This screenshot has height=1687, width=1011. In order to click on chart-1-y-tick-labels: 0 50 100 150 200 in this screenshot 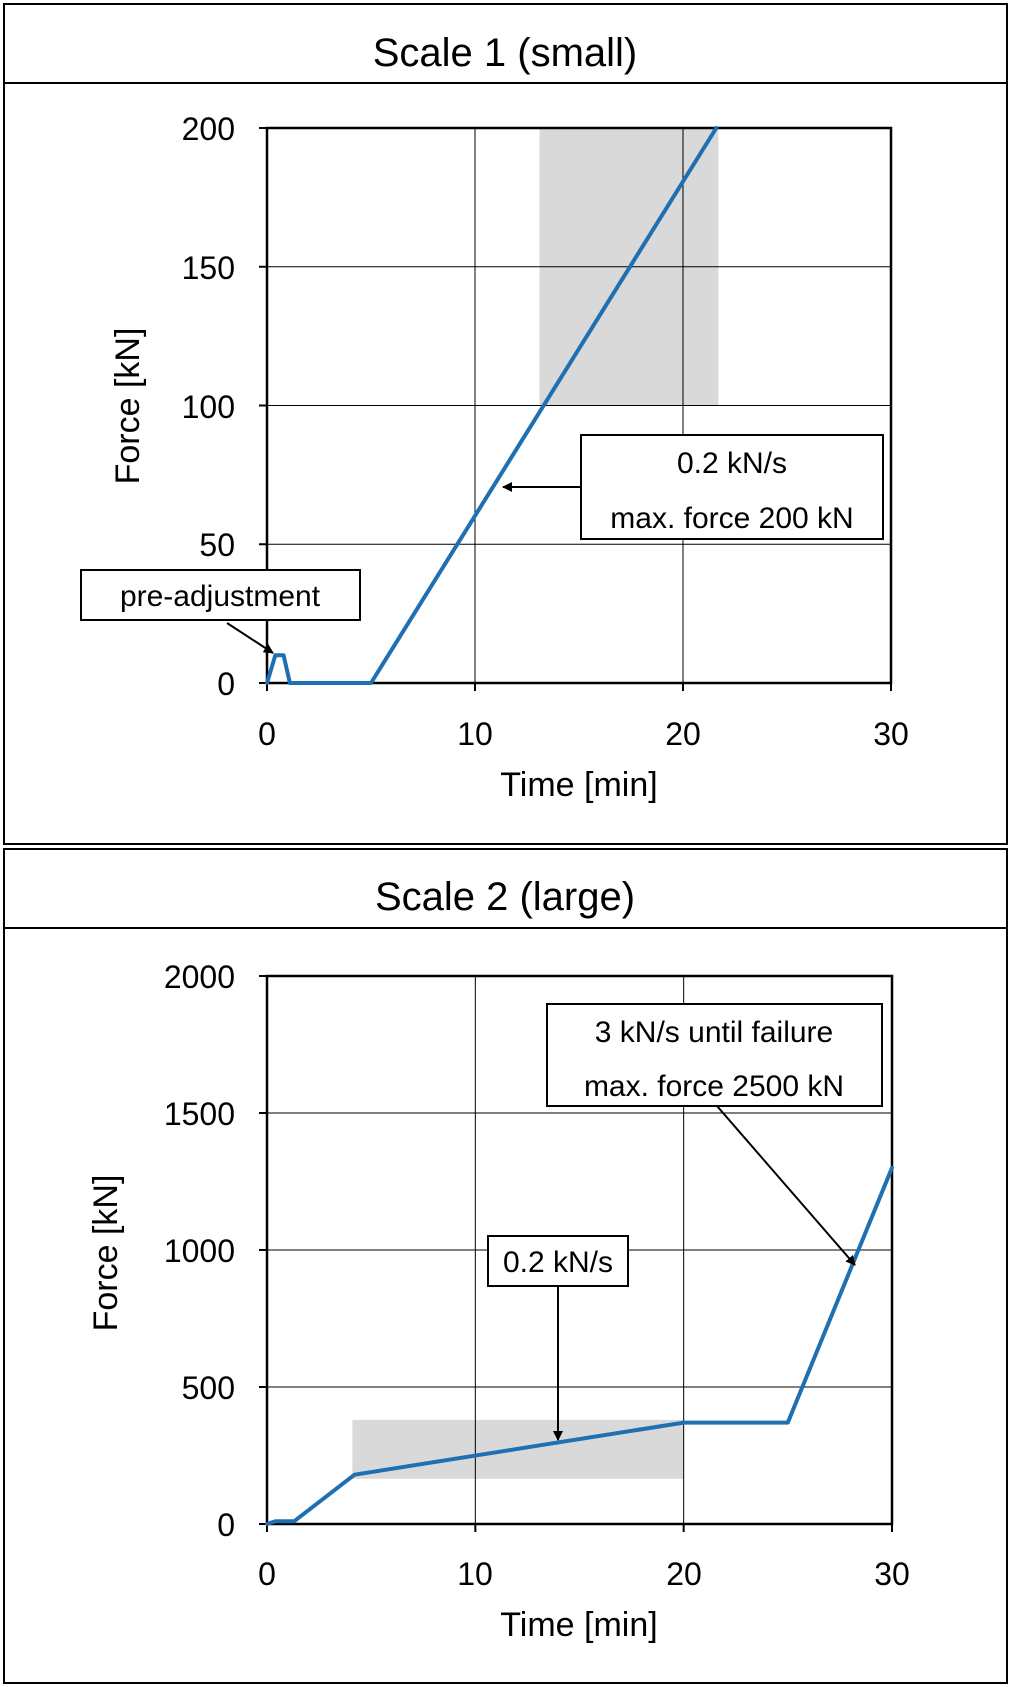, I will do `click(208, 406)`.